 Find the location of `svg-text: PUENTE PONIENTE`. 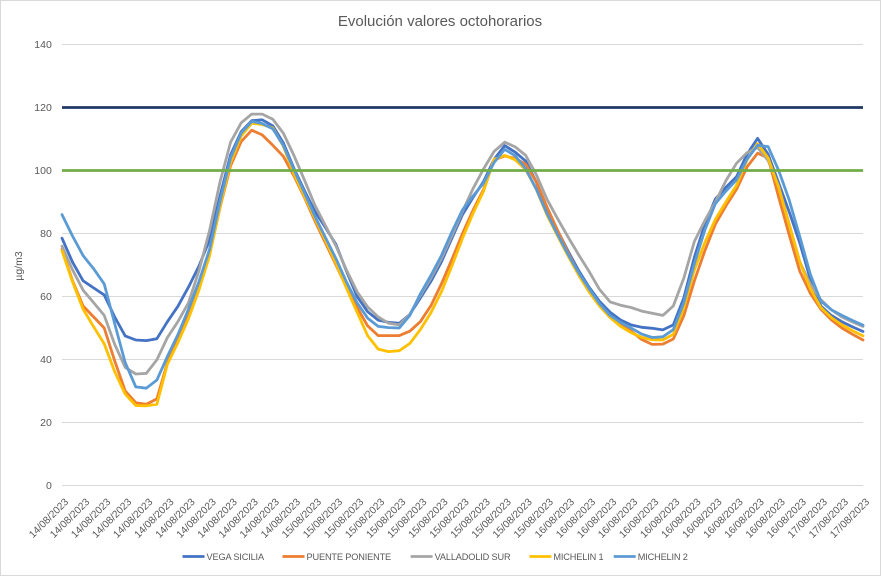

svg-text: PUENTE PONIENTE is located at coordinates (349, 557).